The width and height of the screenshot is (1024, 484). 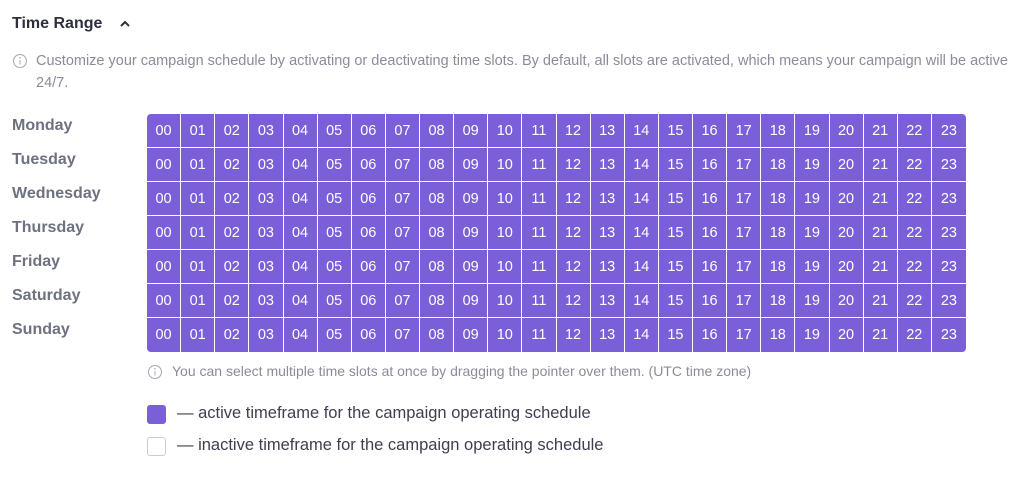 I want to click on time-slot: 14, so click(x=641, y=199).